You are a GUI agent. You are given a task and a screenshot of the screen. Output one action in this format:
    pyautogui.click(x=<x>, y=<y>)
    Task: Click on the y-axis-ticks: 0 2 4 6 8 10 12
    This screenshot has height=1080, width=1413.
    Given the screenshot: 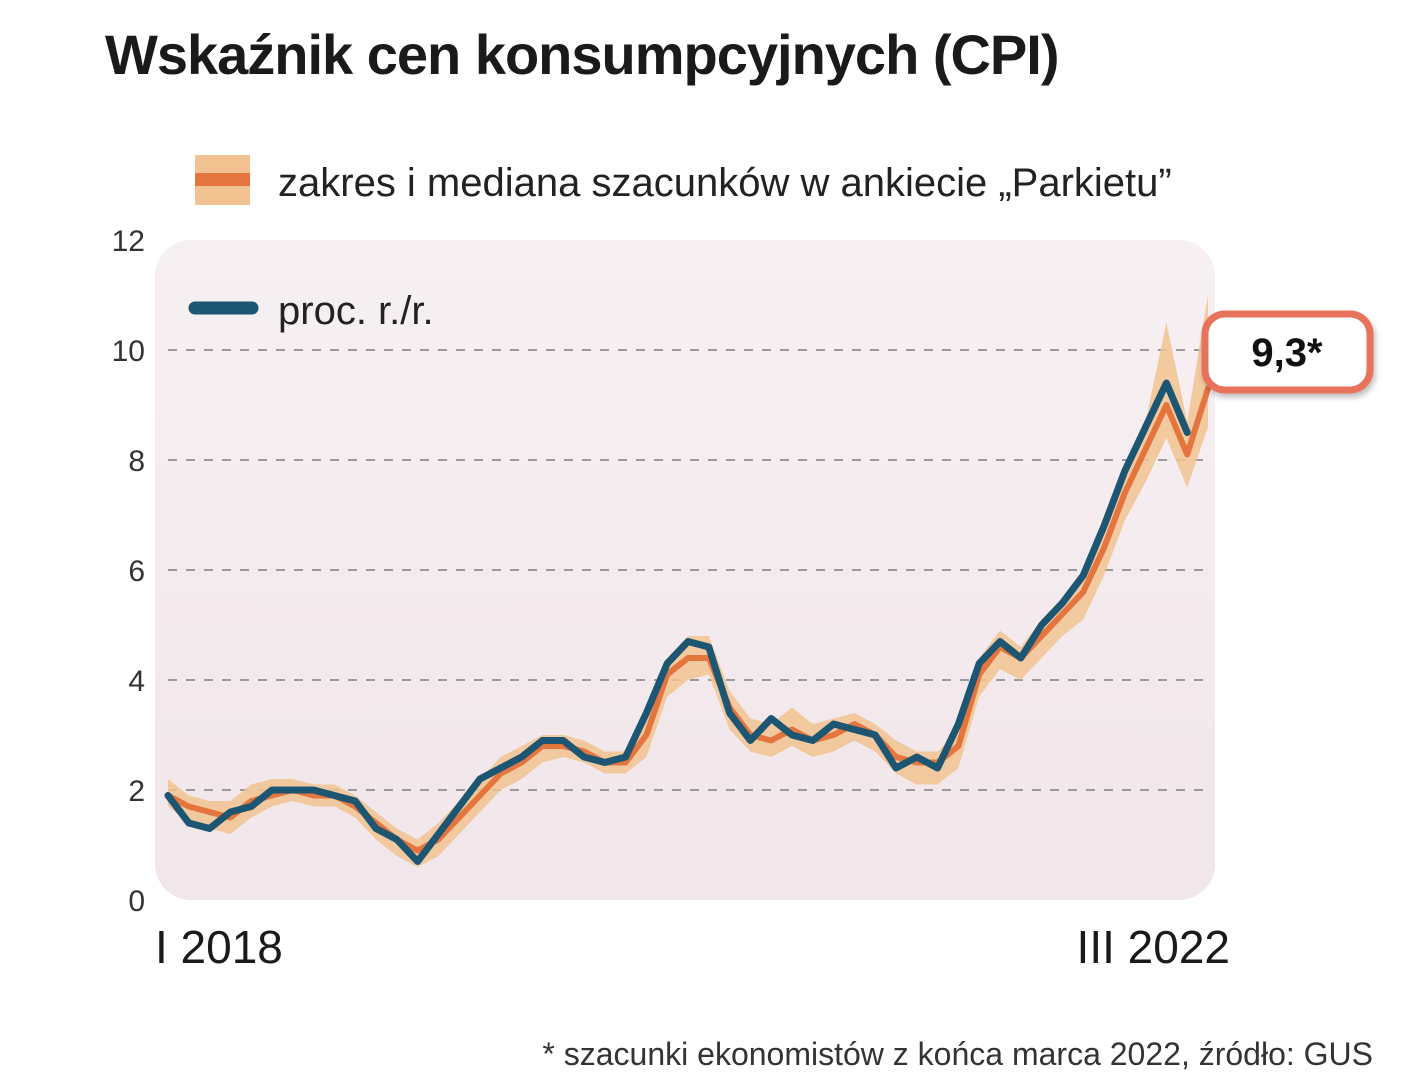 What is the action you would take?
    pyautogui.click(x=128, y=571)
    